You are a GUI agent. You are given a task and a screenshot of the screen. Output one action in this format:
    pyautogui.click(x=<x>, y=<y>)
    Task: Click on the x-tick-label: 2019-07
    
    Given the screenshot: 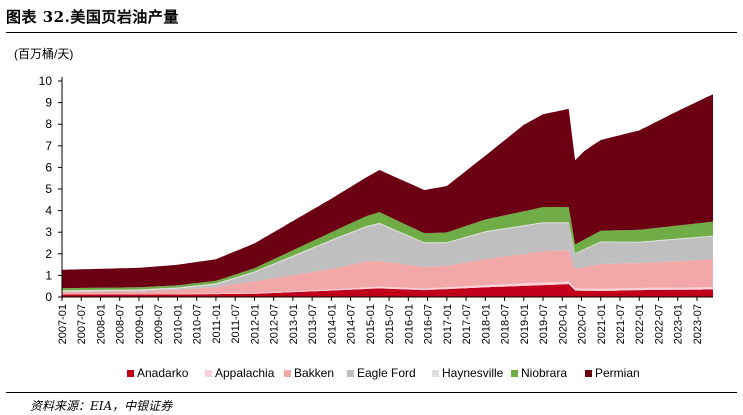 What is the action you would take?
    pyautogui.click(x=544, y=324)
    